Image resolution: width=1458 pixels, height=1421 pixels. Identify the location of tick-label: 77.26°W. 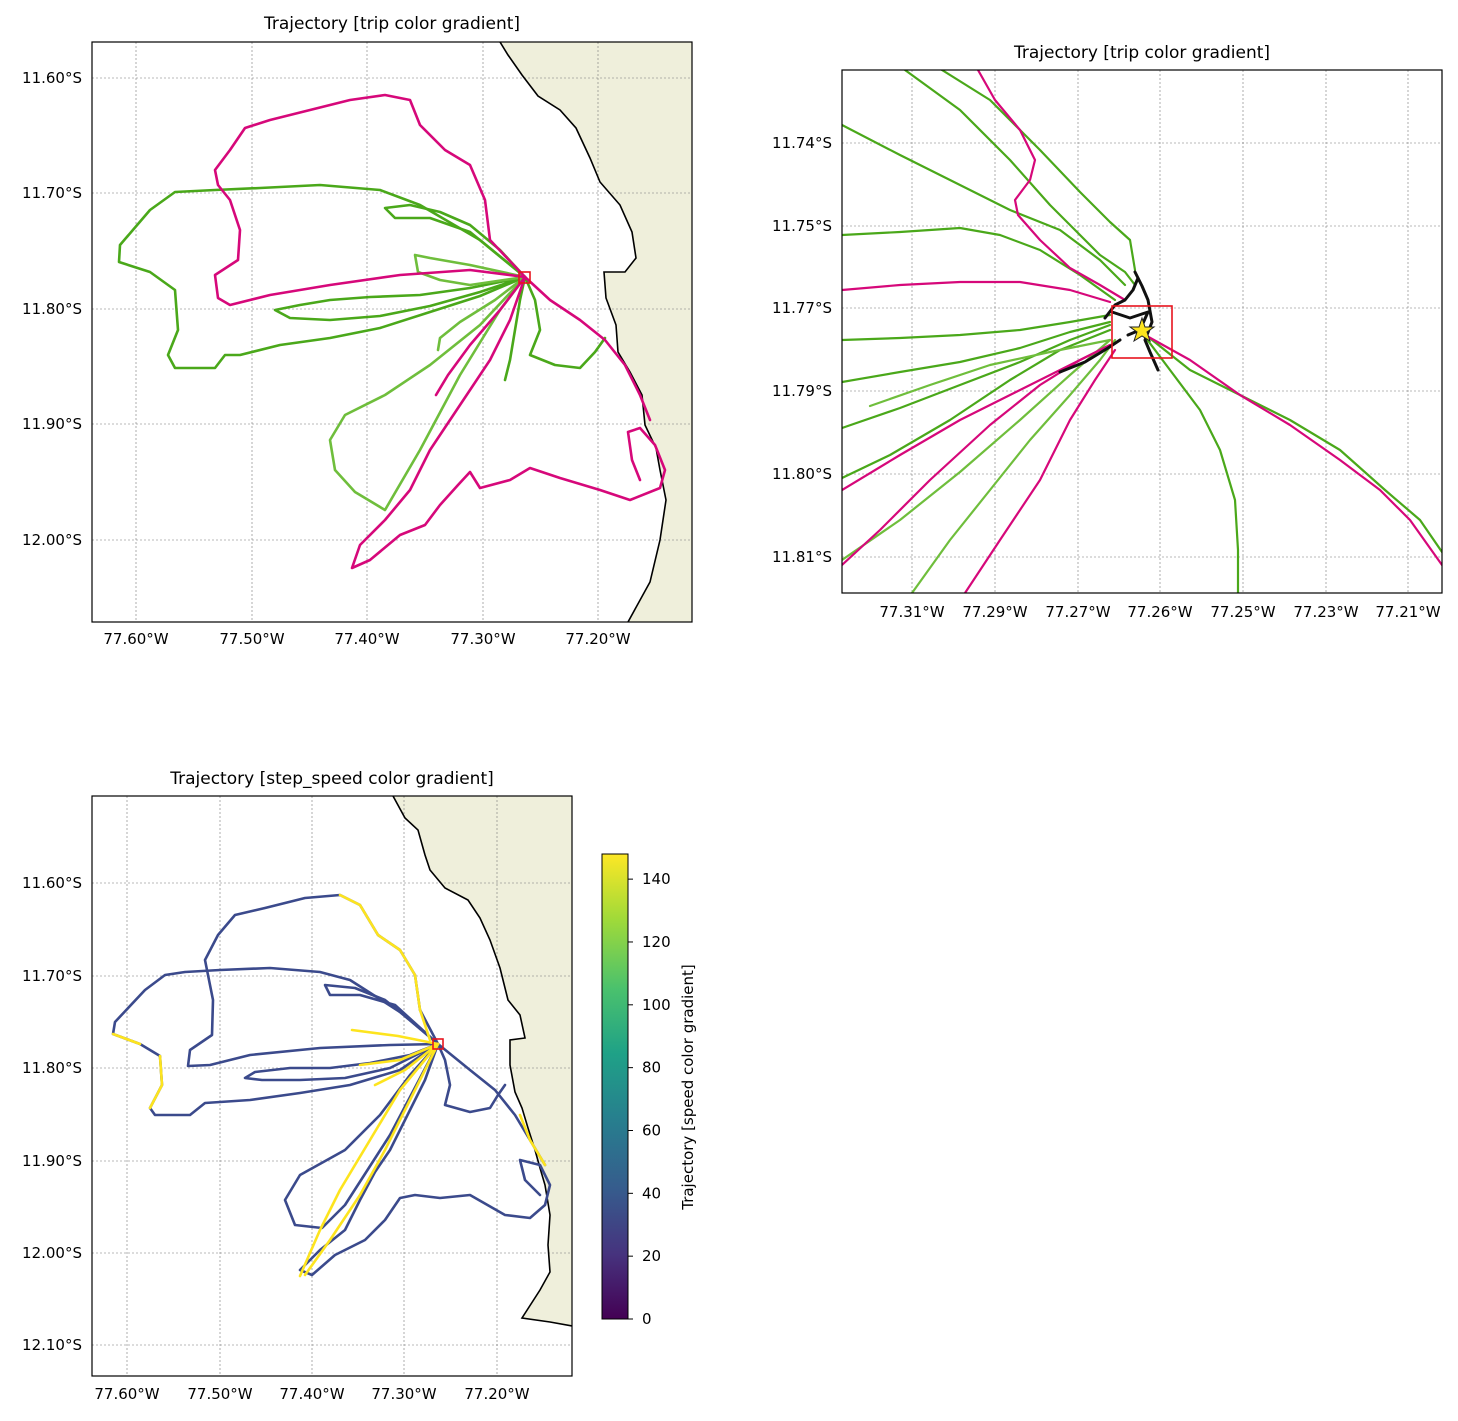
(1159, 612).